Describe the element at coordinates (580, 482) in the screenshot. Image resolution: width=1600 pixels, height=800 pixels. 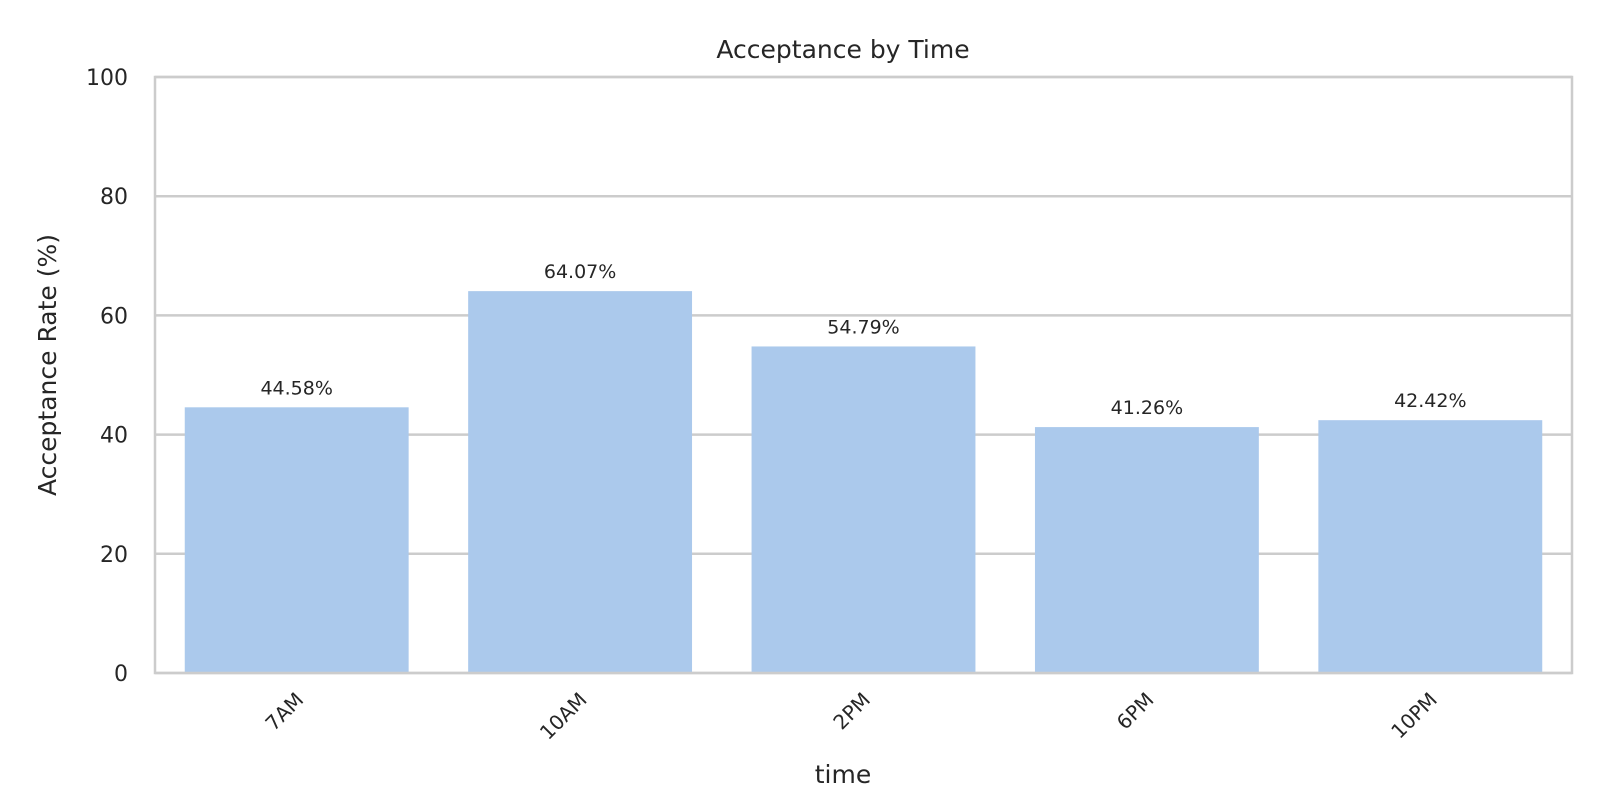
I see `bar-10am` at that location.